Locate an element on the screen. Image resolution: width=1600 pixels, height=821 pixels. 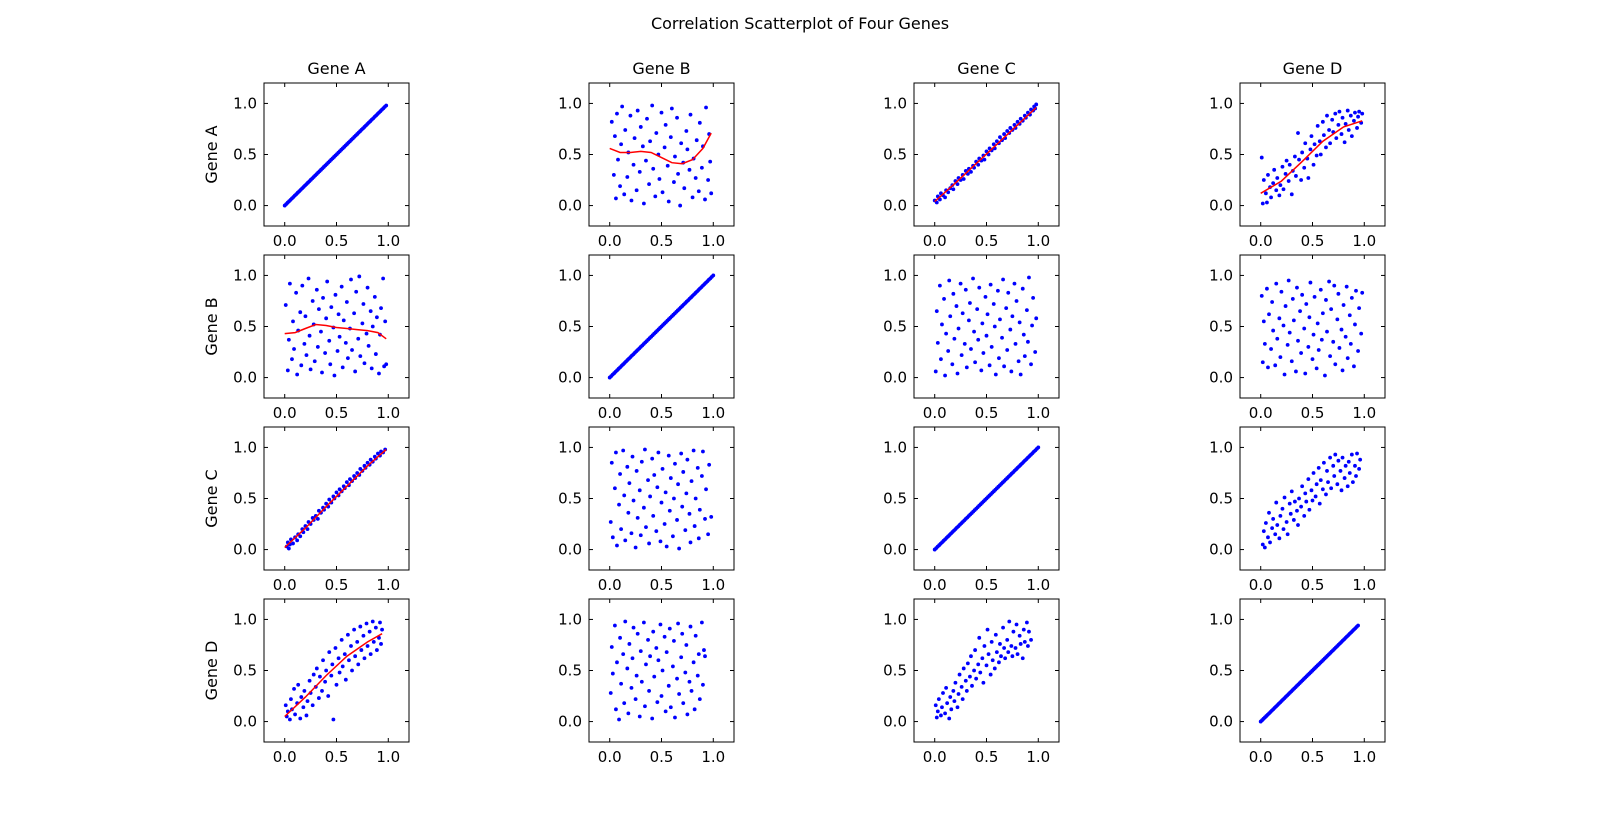
row-label-gene-a: Gene A is located at coordinates (211, 154).